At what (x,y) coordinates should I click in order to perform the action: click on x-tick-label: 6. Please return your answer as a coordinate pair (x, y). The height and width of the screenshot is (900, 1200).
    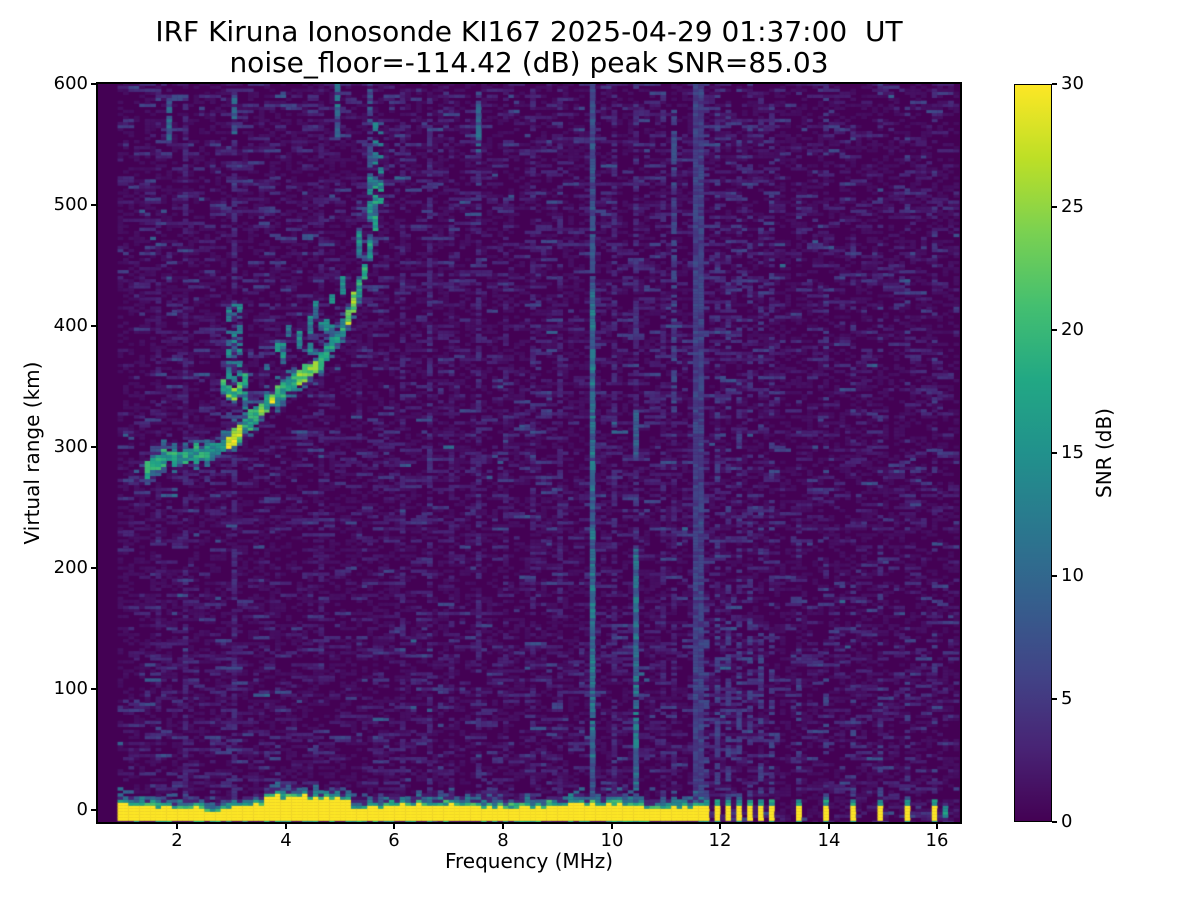
    Looking at the image, I should click on (394, 840).